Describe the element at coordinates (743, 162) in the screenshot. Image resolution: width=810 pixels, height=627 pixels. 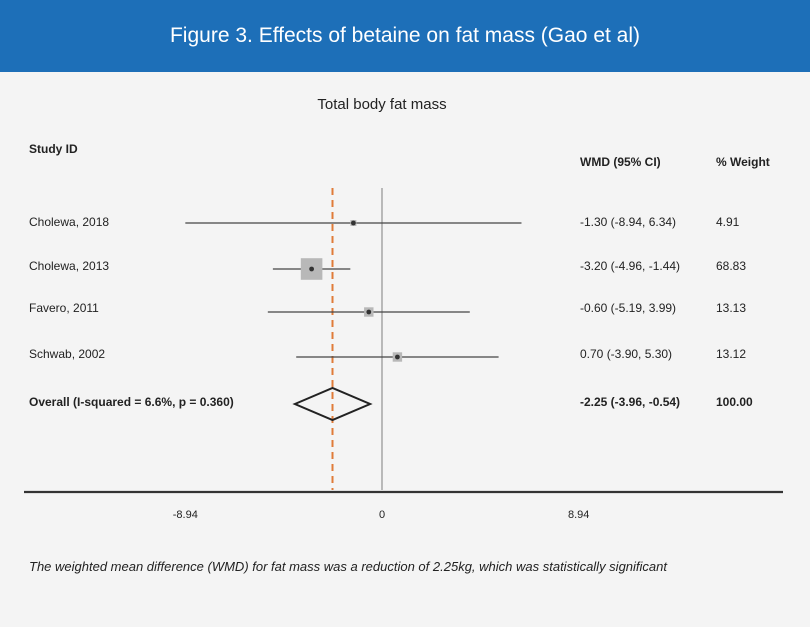
I see `weight-header: % Weight` at that location.